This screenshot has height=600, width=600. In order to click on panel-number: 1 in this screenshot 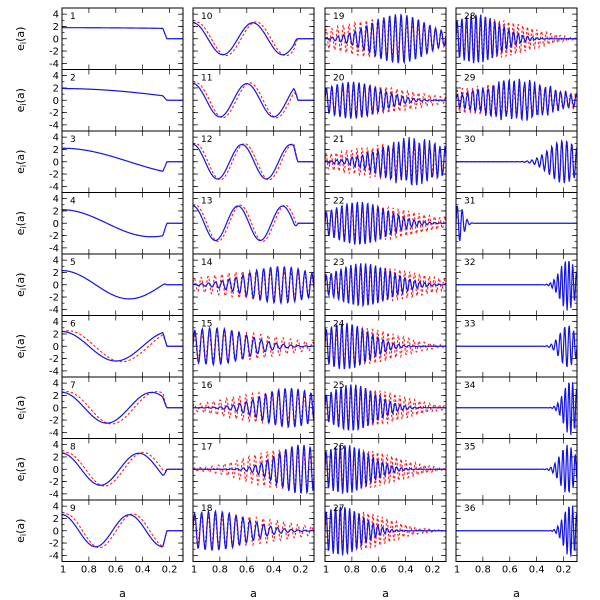, I will do `click(73, 17)`.